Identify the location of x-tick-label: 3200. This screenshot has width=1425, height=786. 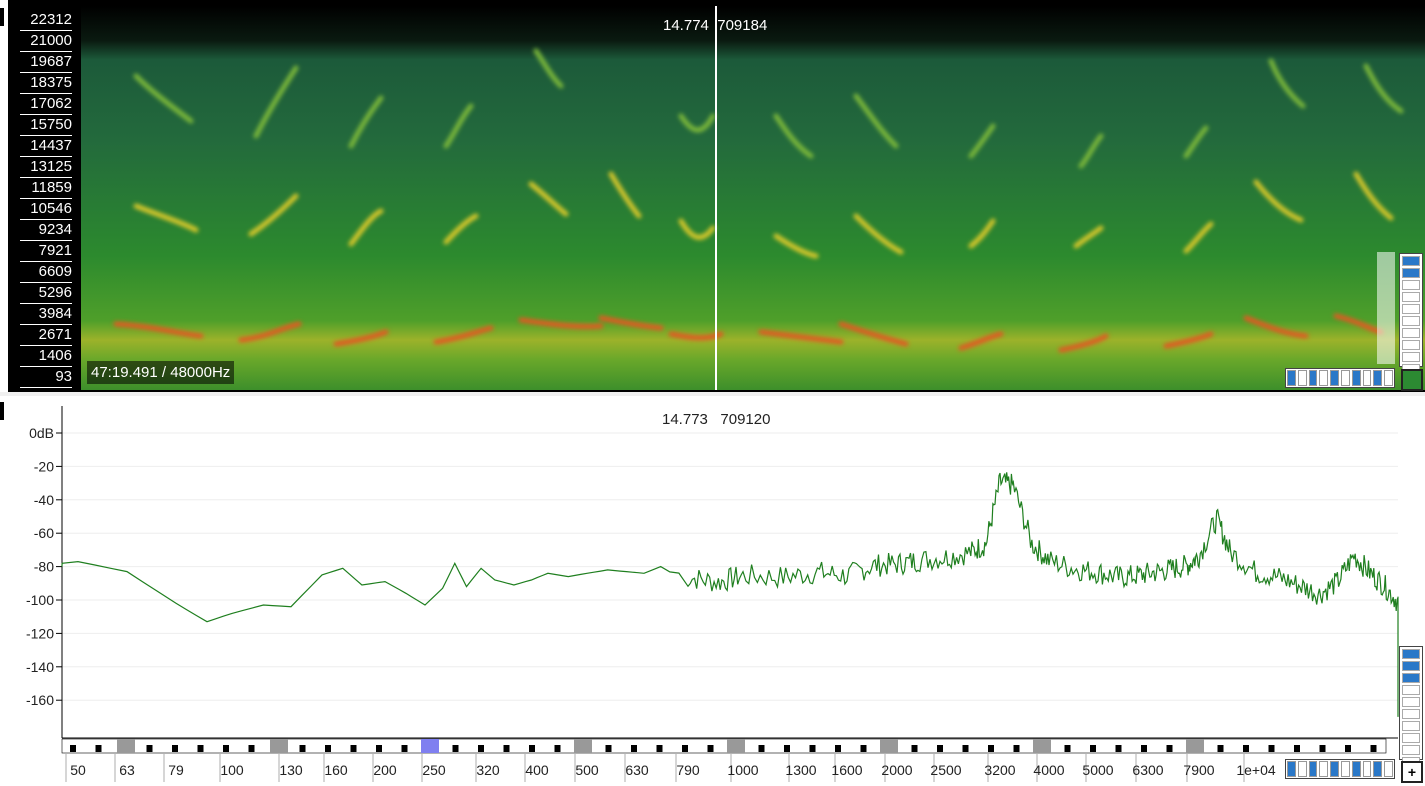
(999, 770).